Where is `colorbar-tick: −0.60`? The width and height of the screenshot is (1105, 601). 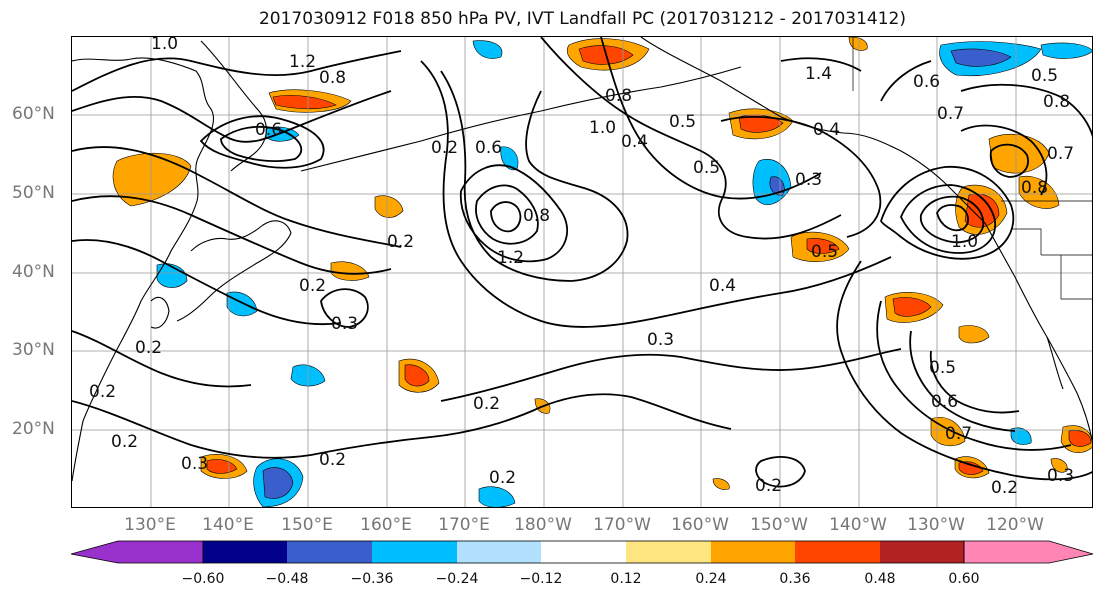
colorbar-tick: −0.60 is located at coordinates (203, 579).